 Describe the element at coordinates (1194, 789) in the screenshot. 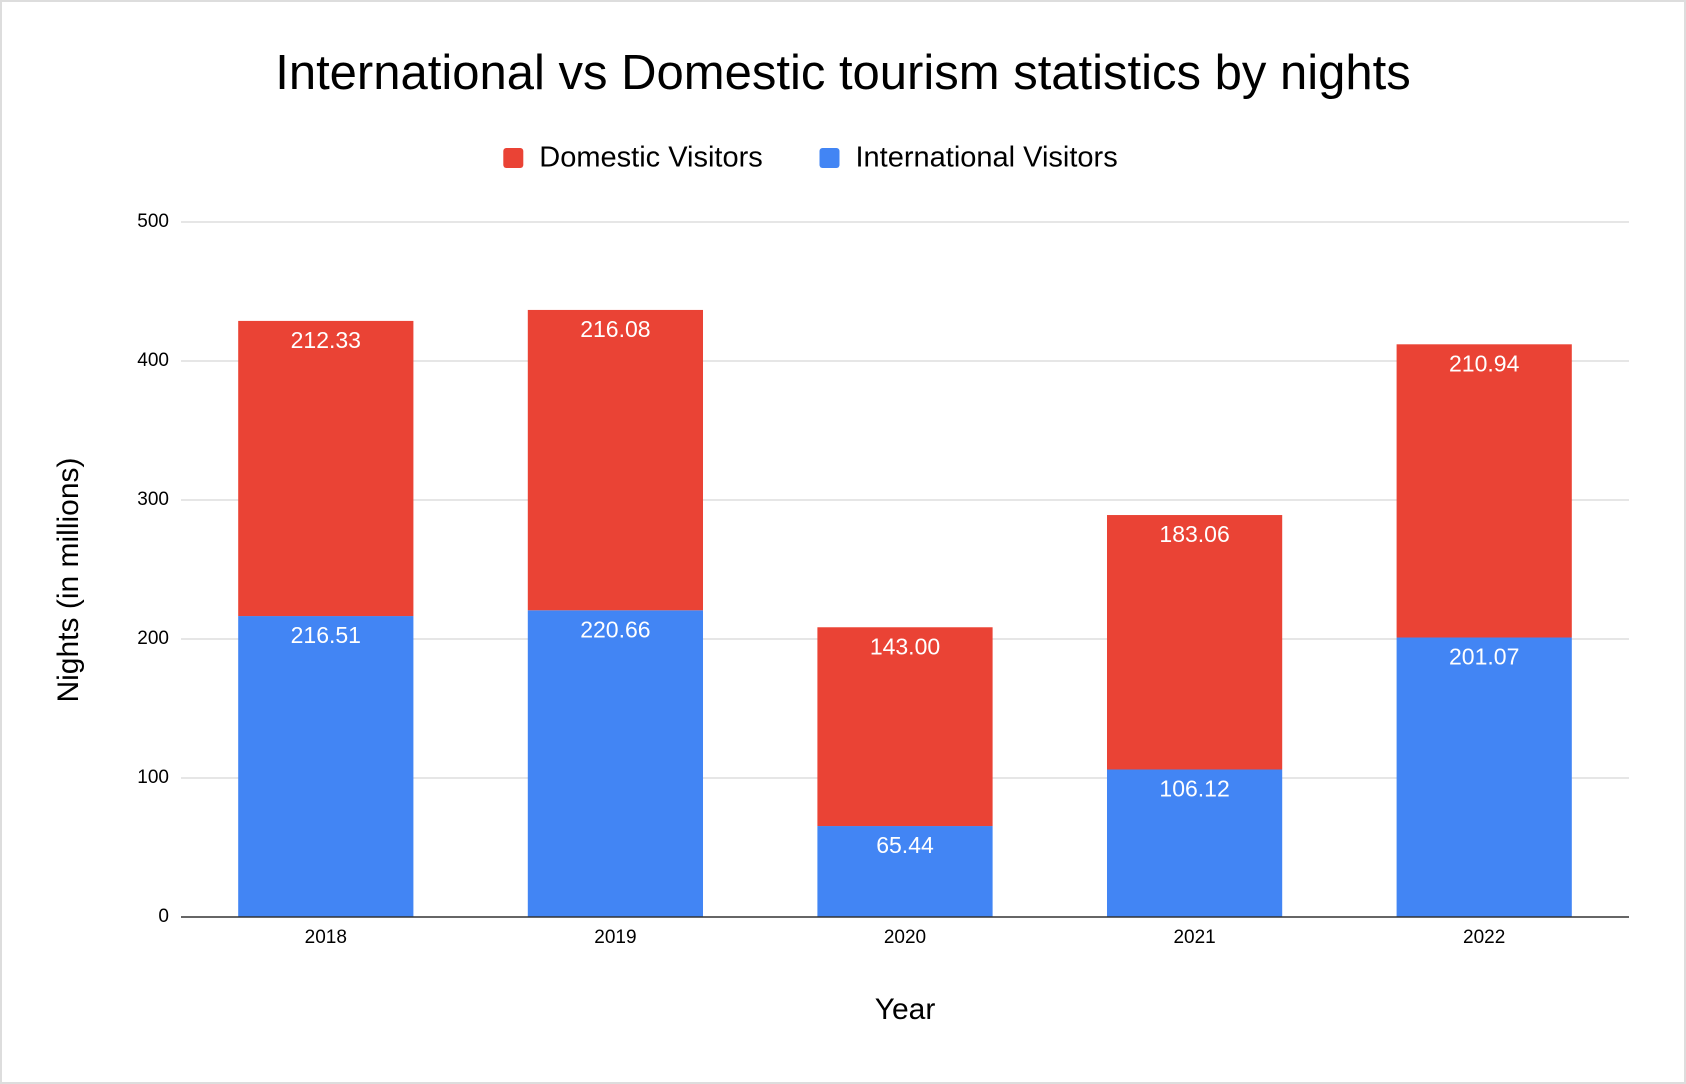

I see `data-label: 106.12` at that location.